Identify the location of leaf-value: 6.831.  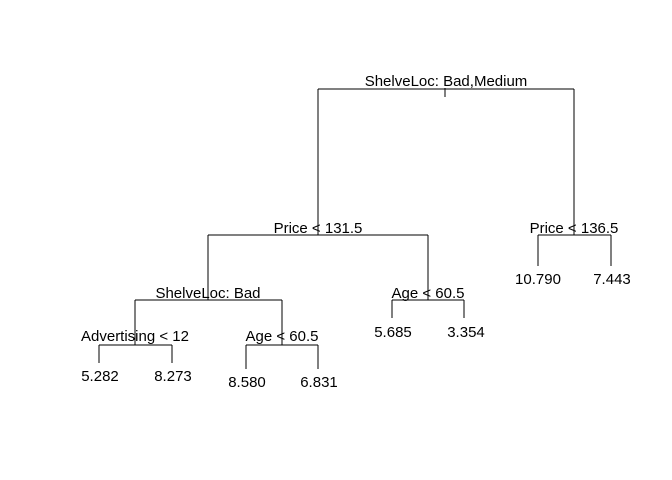
(319, 382).